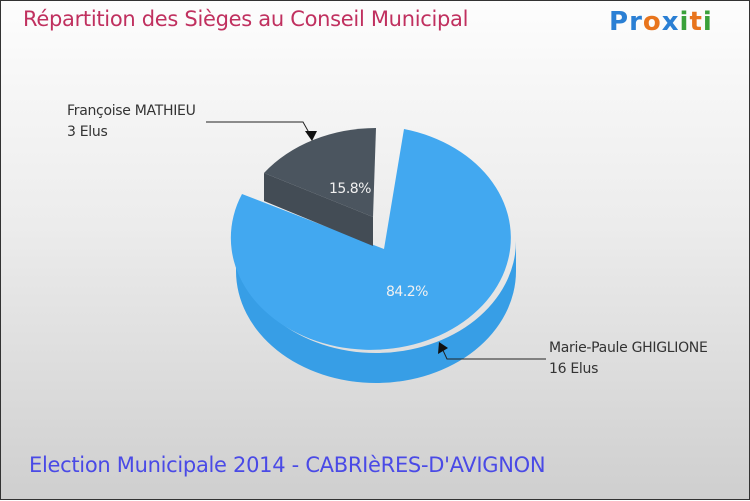  I want to click on candidate-name: Marie-Paule GHIGLIONE, so click(628, 348).